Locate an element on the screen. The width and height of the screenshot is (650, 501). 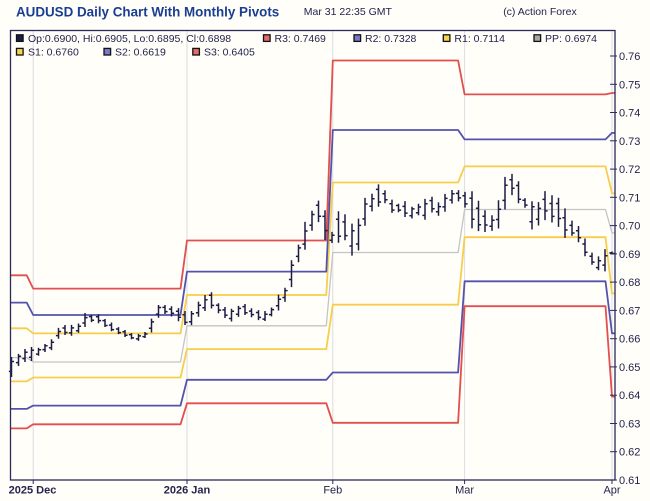
svg-text: 0.70 is located at coordinates (629, 227).